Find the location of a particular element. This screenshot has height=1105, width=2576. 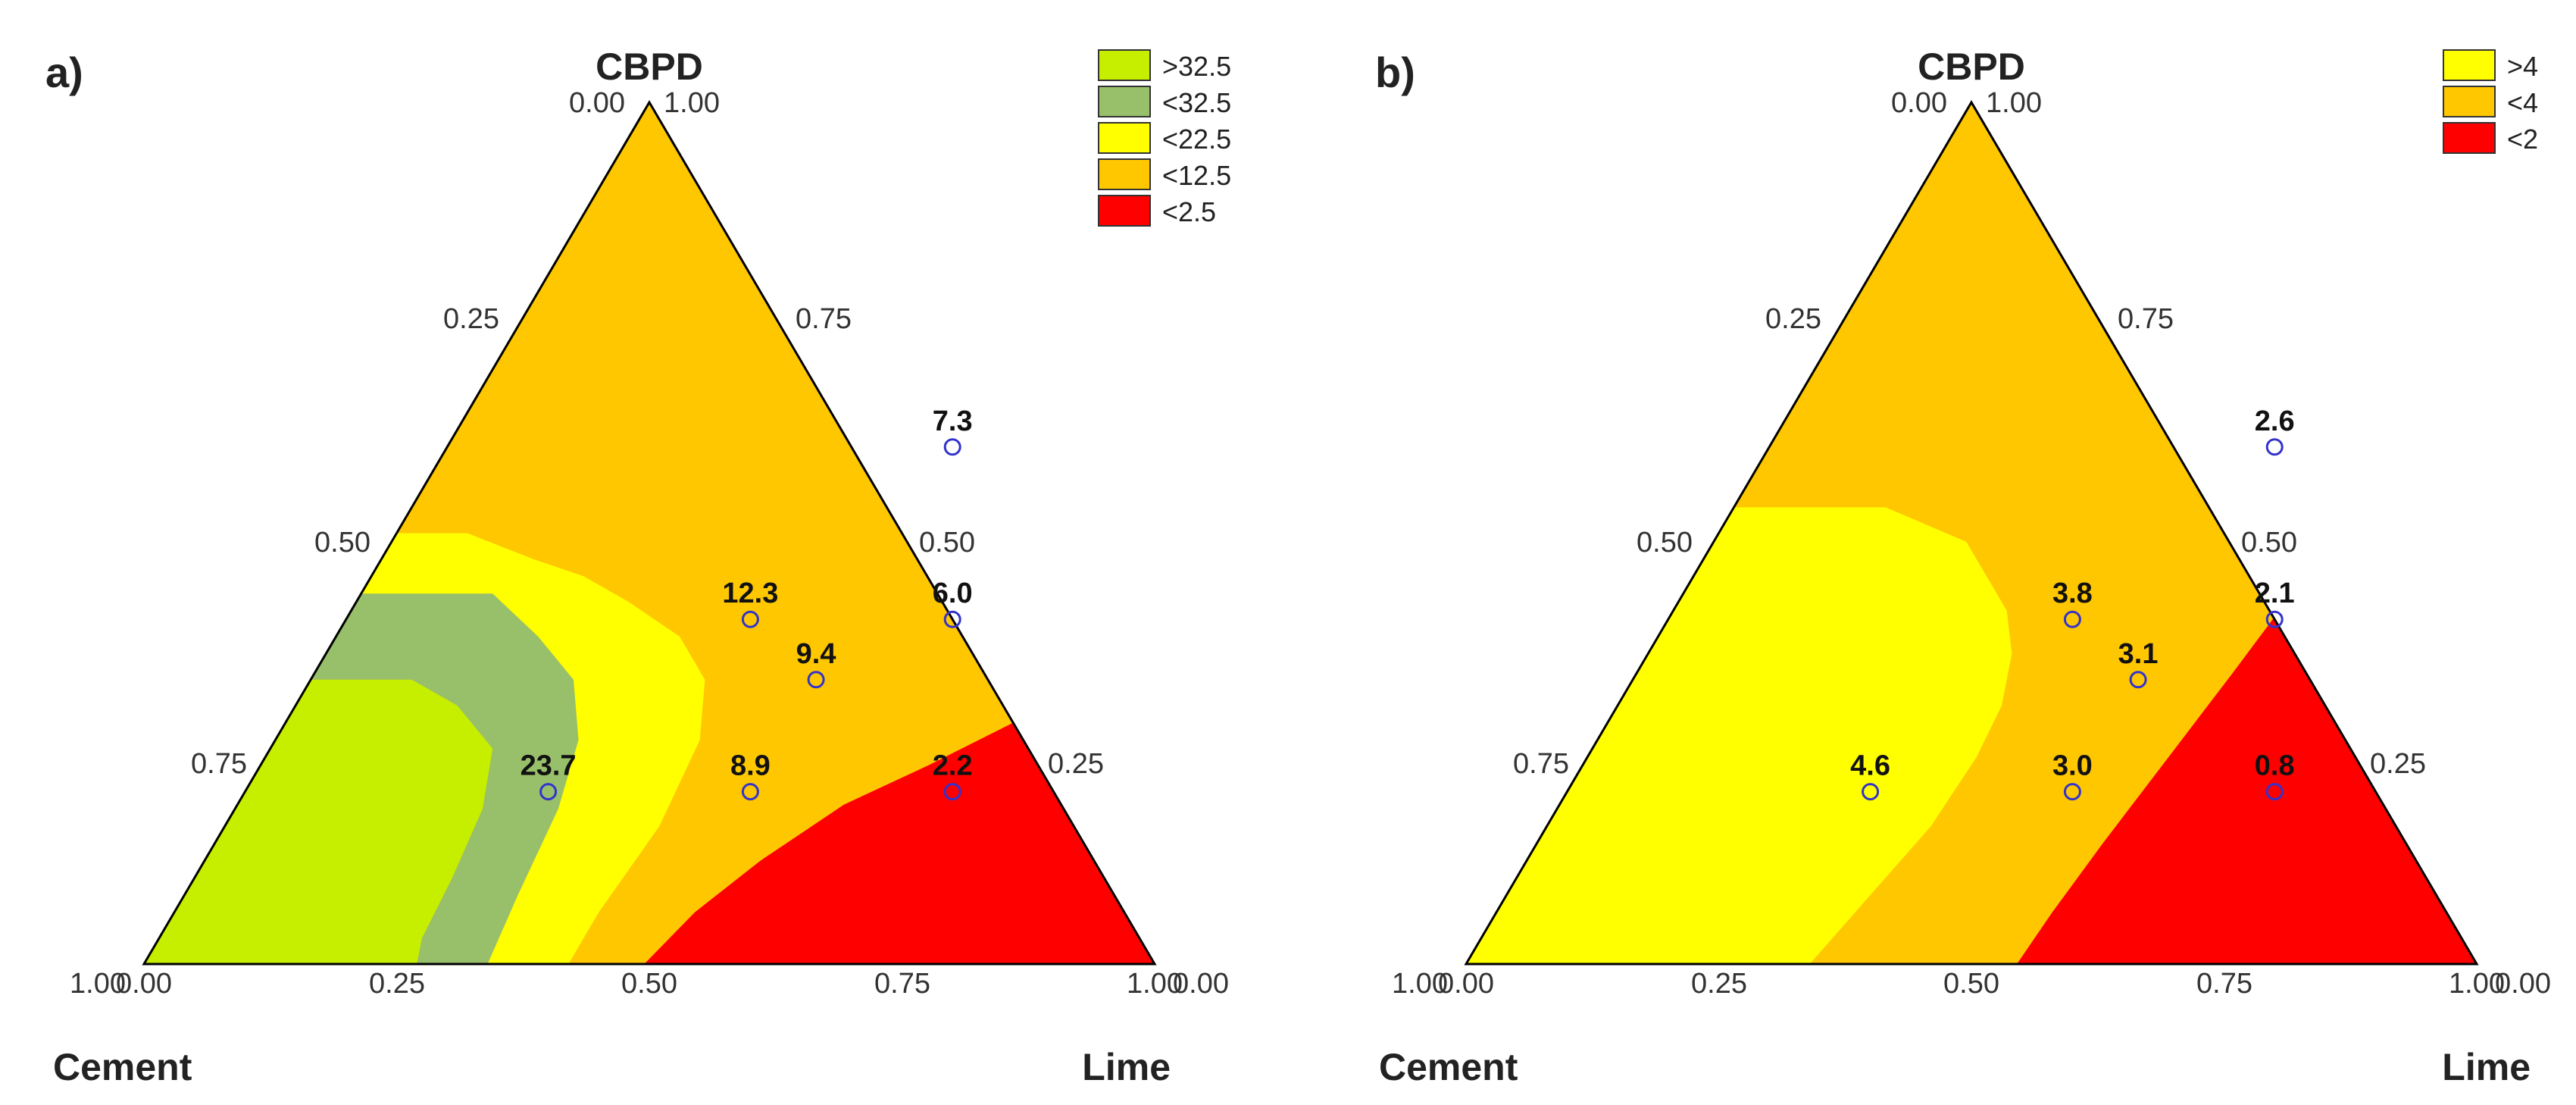

data-label-1: 12.3 is located at coordinates (750, 593).